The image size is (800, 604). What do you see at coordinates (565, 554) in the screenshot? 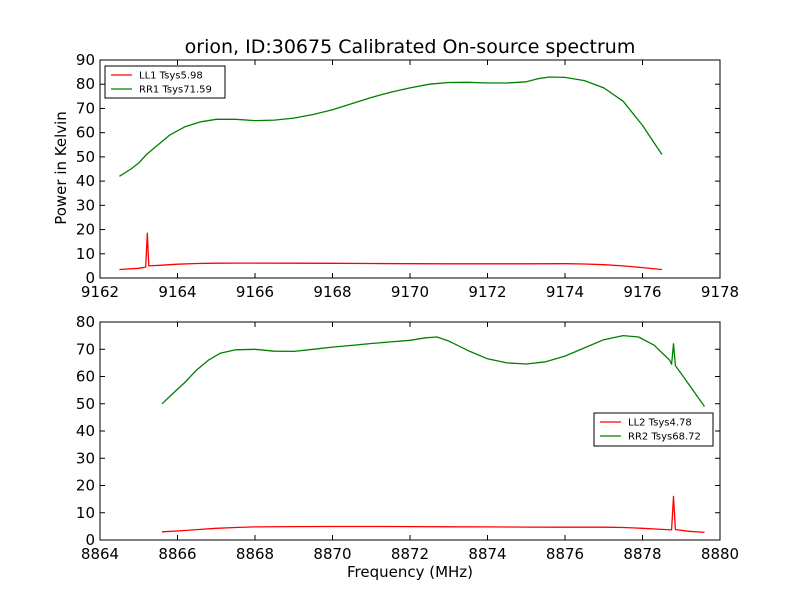
I see `x-tick-label: 8876` at bounding box center [565, 554].